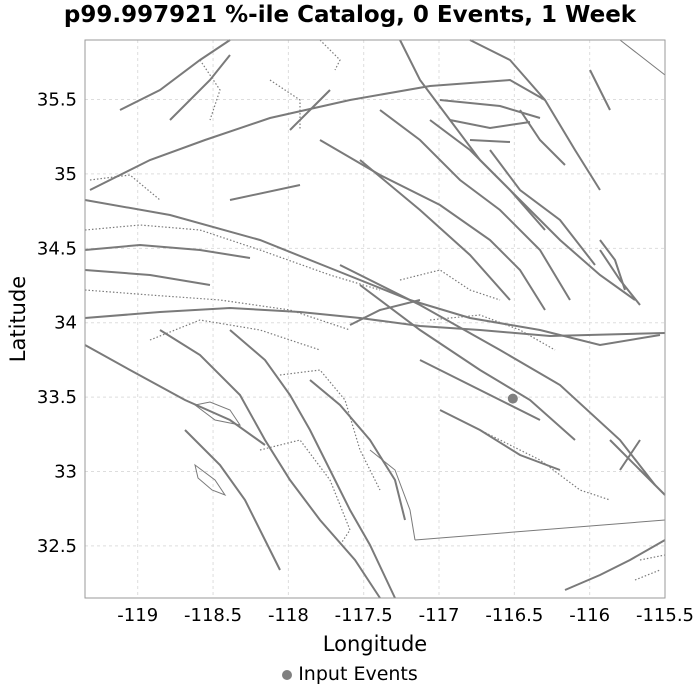 The width and height of the screenshot is (700, 690). Describe the element at coordinates (137, 615) in the screenshot. I see `x-tick-label: -119` at that location.